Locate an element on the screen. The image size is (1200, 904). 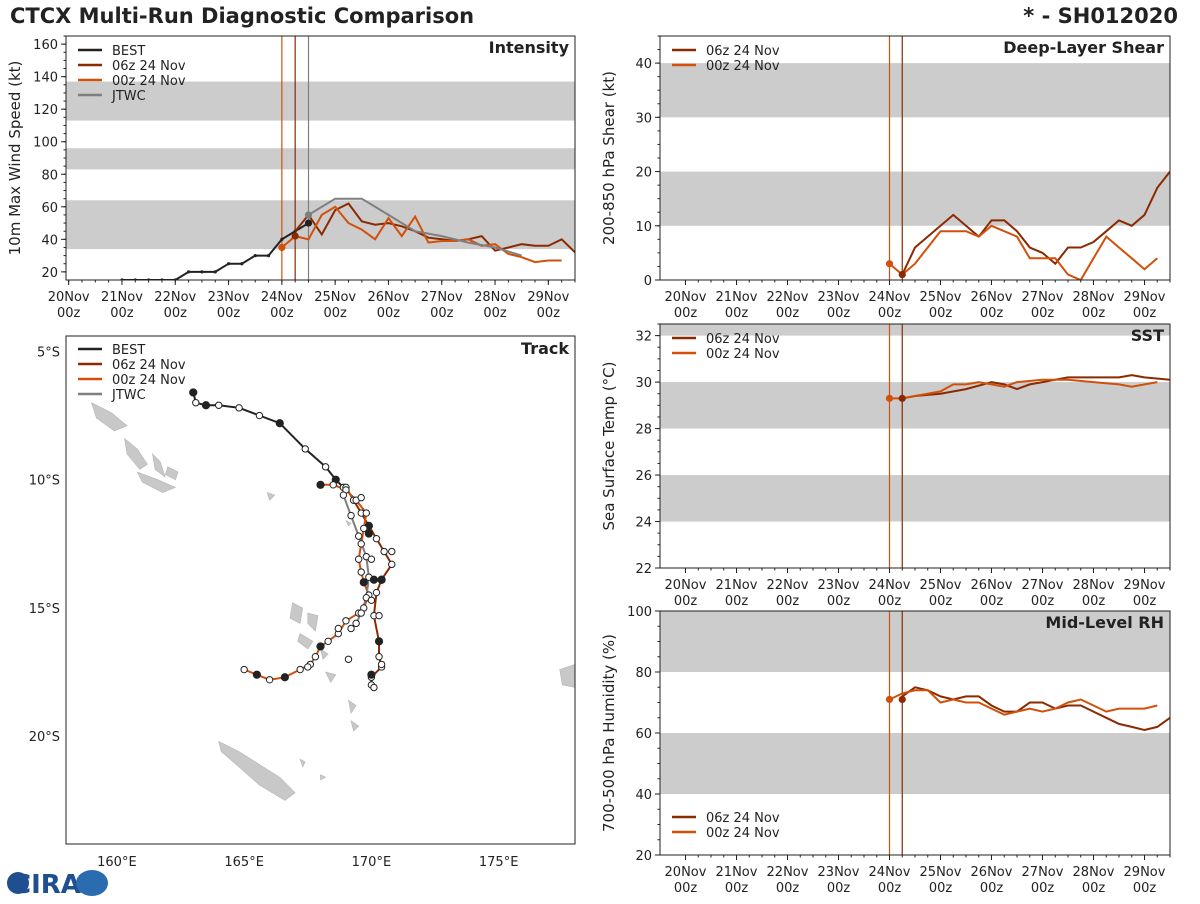
rh-legend-label: 06z 24 Nov is located at coordinates (743, 818).